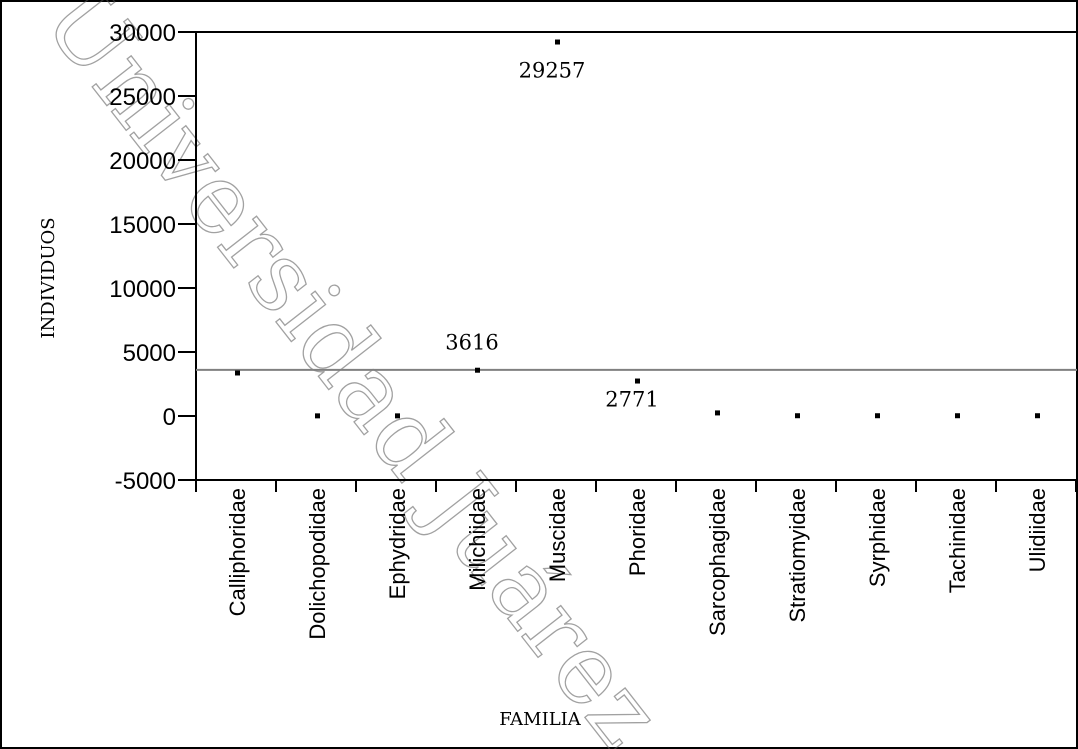  Describe the element at coordinates (552, 71) in the screenshot. I see `data-label: 29257` at that location.